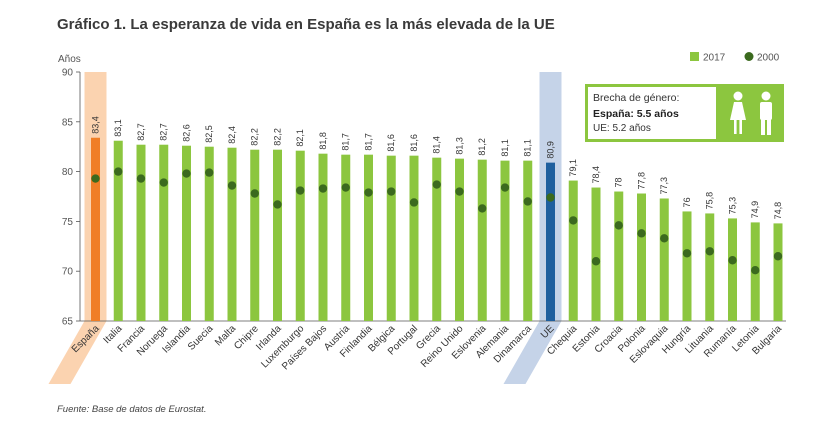  I want to click on bar-value-label: 76, so click(687, 202).